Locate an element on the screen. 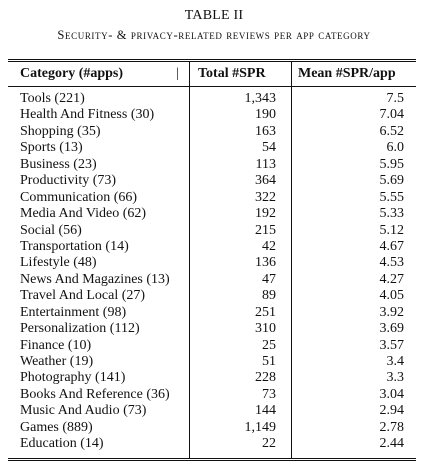 This screenshot has width=428, height=476. cell-category: Finance (10) is located at coordinates (56, 345).